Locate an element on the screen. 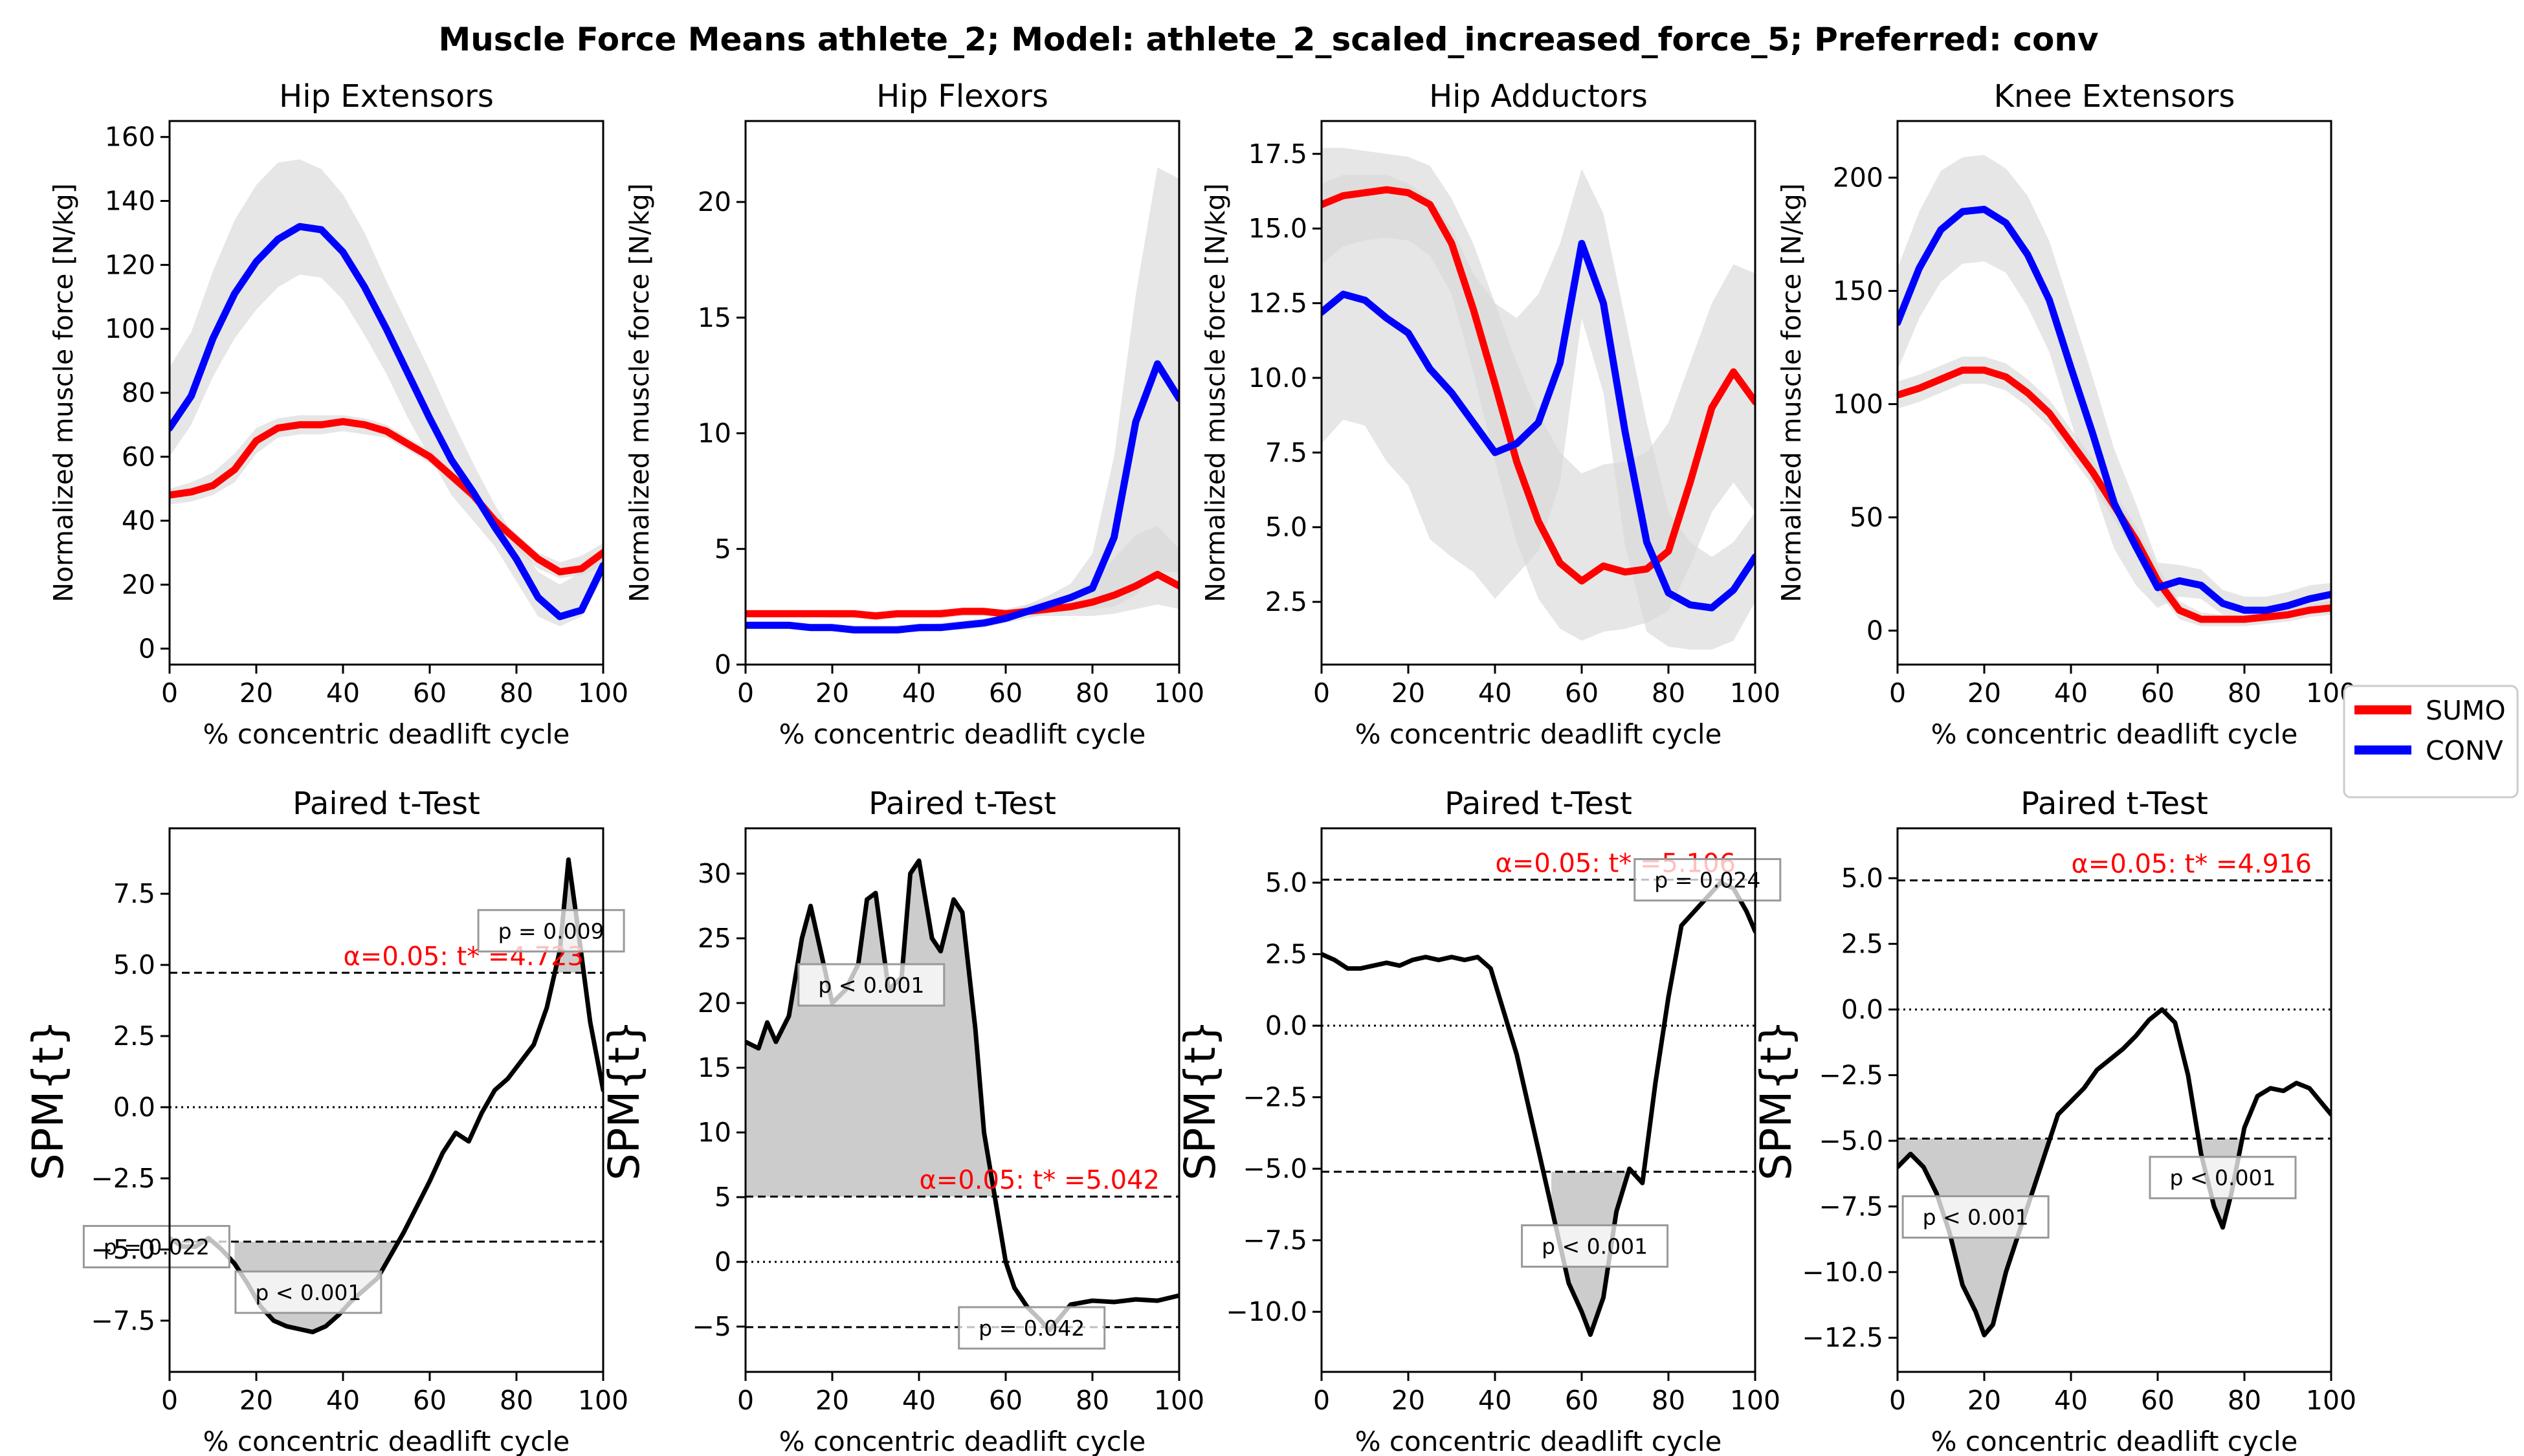 Image resolution: width=2524 pixels, height=1456 pixels. y-tick-label: 200 is located at coordinates (1858, 177).